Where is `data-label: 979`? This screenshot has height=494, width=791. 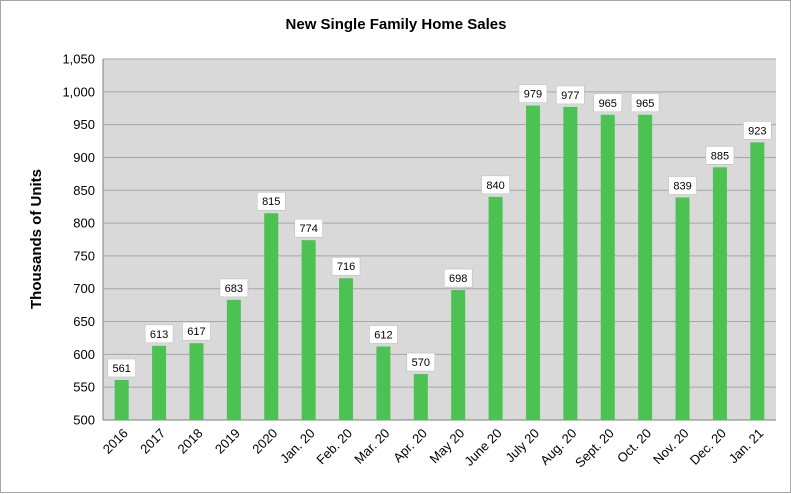
data-label: 979 is located at coordinates (533, 95).